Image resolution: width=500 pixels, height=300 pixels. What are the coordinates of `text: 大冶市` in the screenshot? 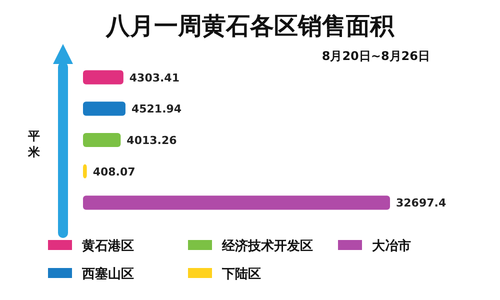 It's located at (391, 246).